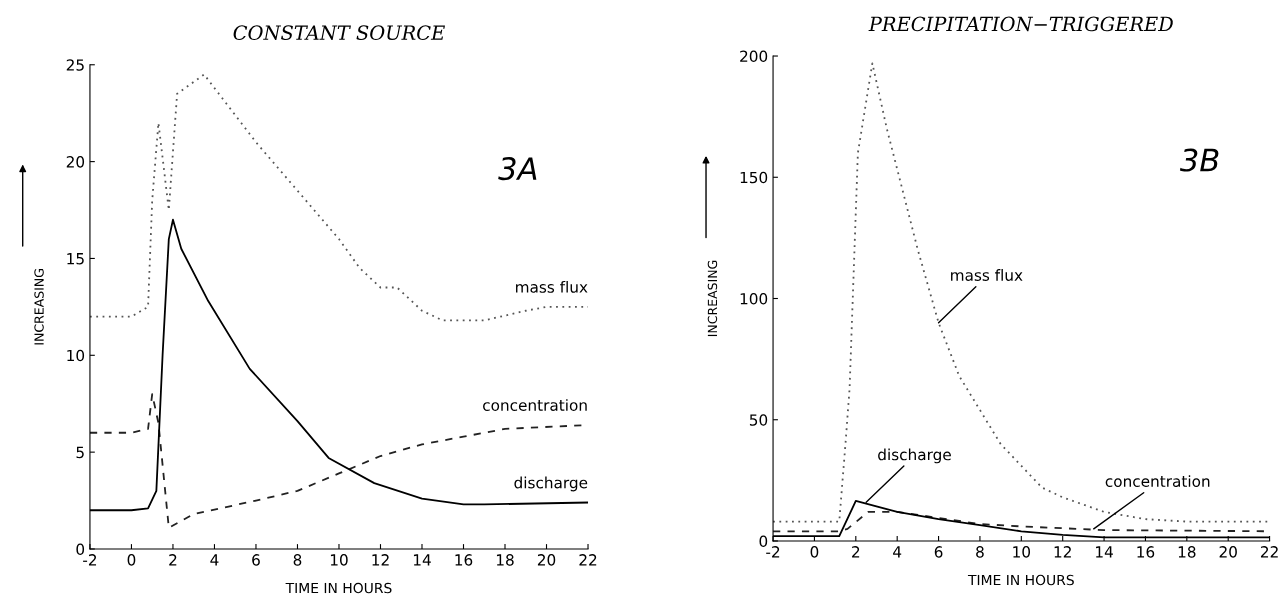  Describe the element at coordinates (76, 355) in the screenshot. I see `y-tick-label: 10` at that location.